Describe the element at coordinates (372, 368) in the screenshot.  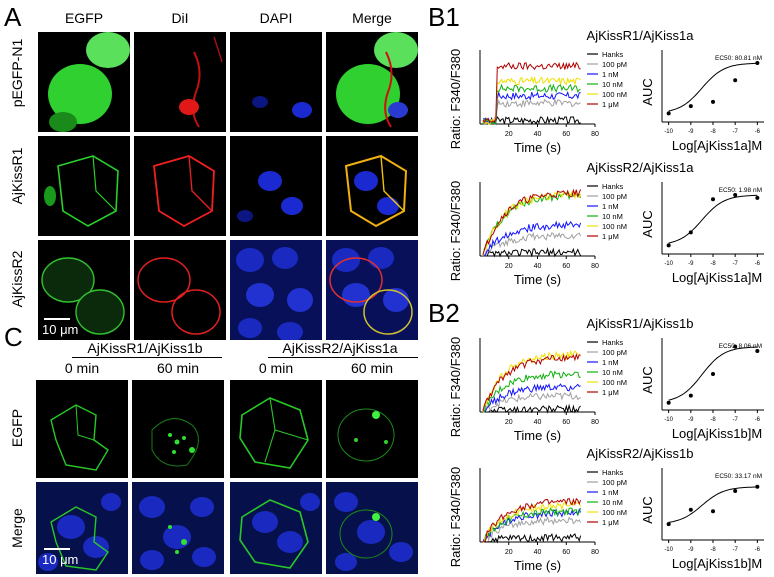
I see `time-header-3: 60 min` at that location.